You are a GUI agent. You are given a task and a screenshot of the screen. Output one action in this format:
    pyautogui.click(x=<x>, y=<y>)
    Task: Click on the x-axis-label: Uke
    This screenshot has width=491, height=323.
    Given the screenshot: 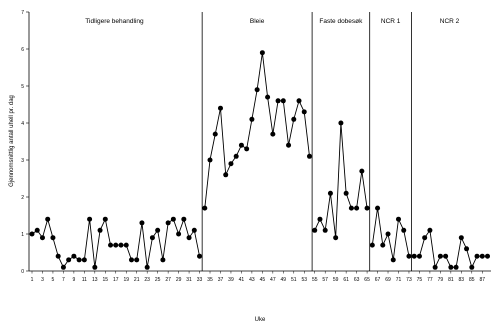 What is the action you would take?
    pyautogui.click(x=260, y=320)
    